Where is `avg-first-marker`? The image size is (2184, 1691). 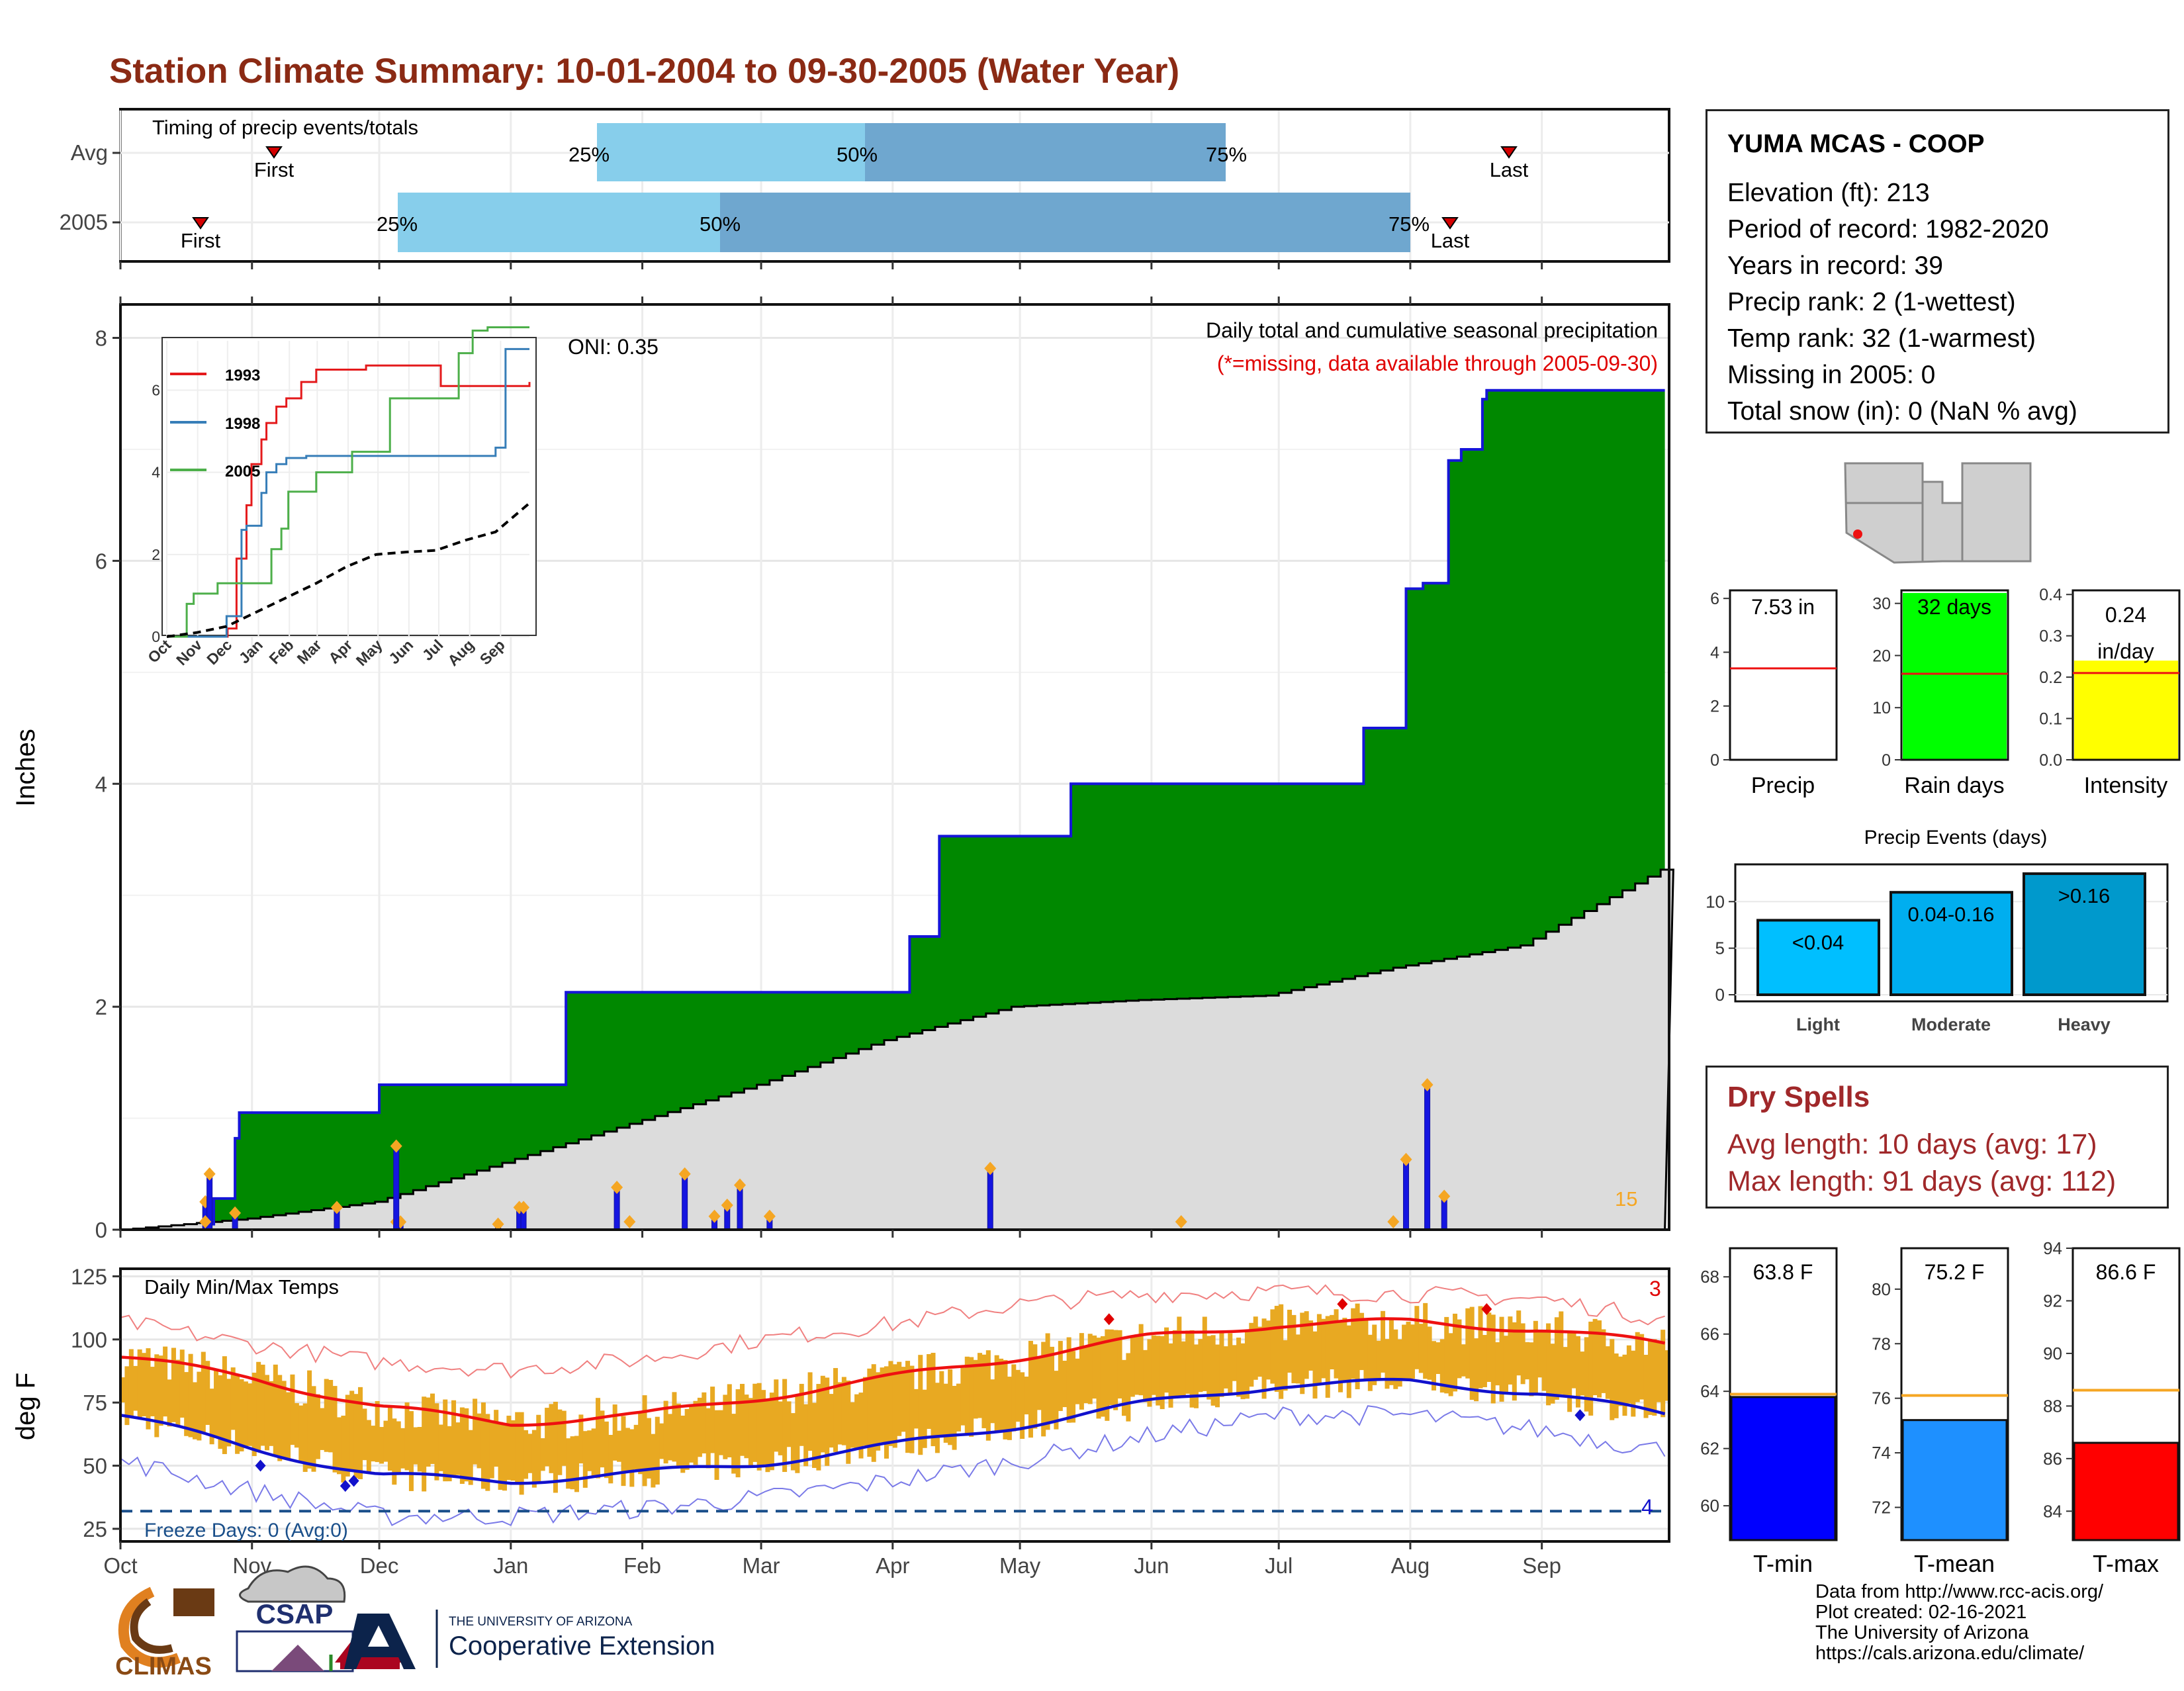 avg-first-marker is located at coordinates (274, 152).